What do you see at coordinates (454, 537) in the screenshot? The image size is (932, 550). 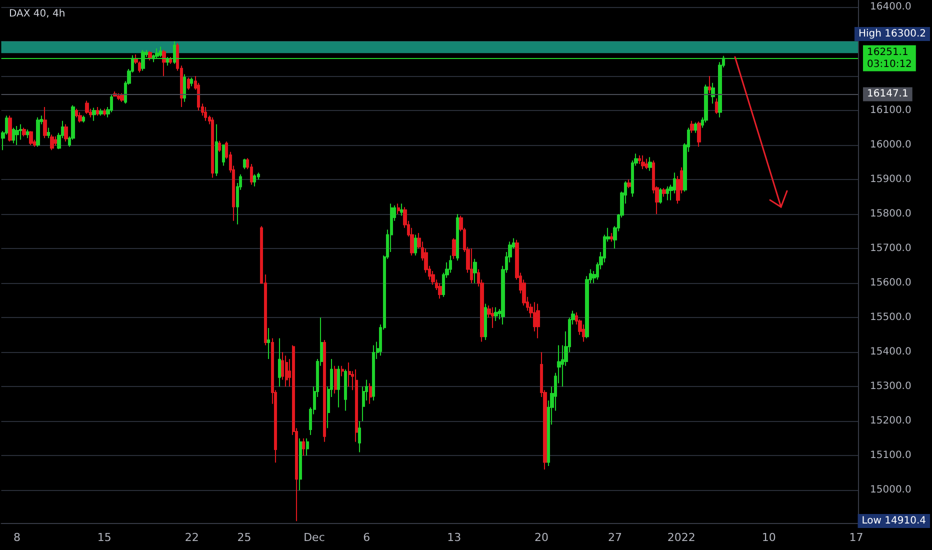 I see `x-tick-label: 13` at bounding box center [454, 537].